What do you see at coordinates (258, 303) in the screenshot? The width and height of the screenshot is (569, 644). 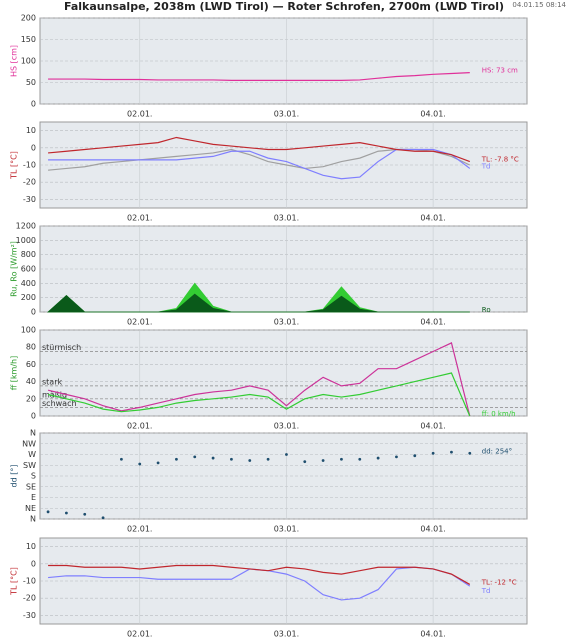 I see `series-area` at bounding box center [258, 303].